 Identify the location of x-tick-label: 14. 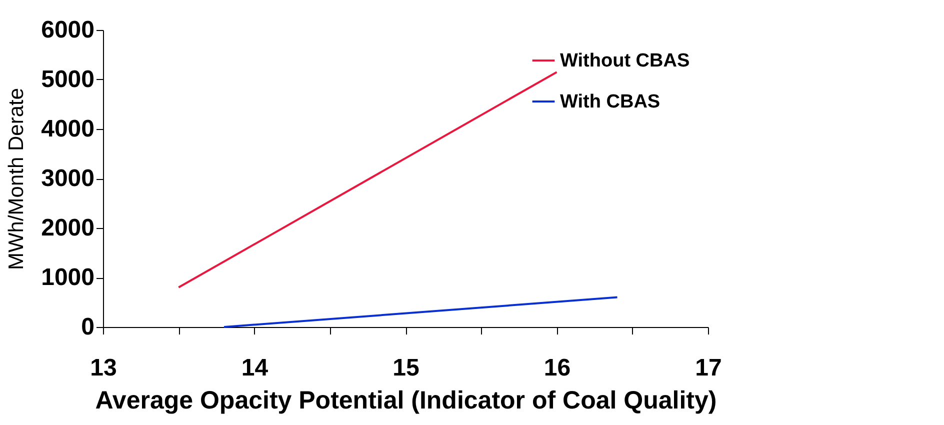
(255, 368).